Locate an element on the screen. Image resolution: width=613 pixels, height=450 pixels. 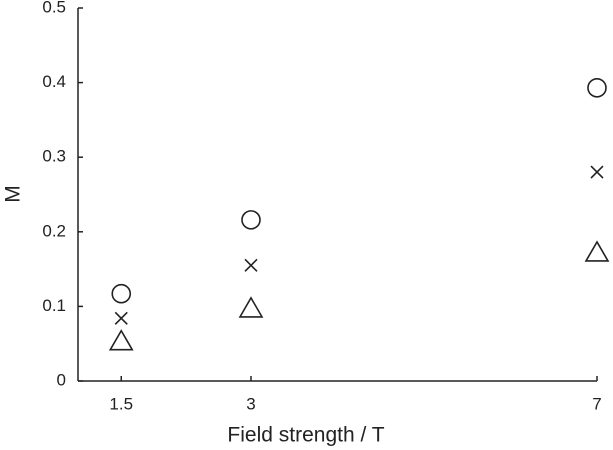
x-tick-label: 7 is located at coordinates (596, 403).